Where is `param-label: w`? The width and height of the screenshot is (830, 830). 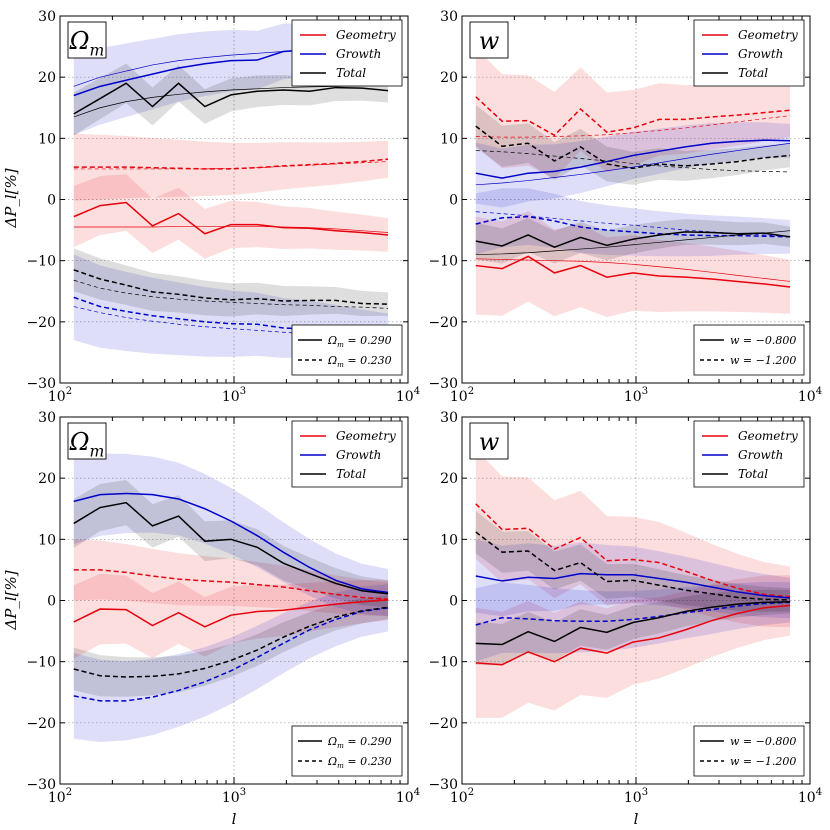
param-label: w is located at coordinates (489, 442).